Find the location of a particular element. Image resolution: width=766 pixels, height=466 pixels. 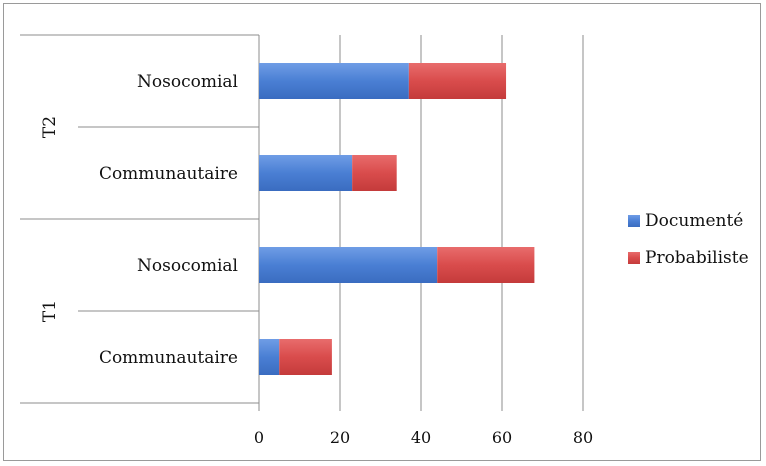

x-tick-label: 20 is located at coordinates (340, 437).